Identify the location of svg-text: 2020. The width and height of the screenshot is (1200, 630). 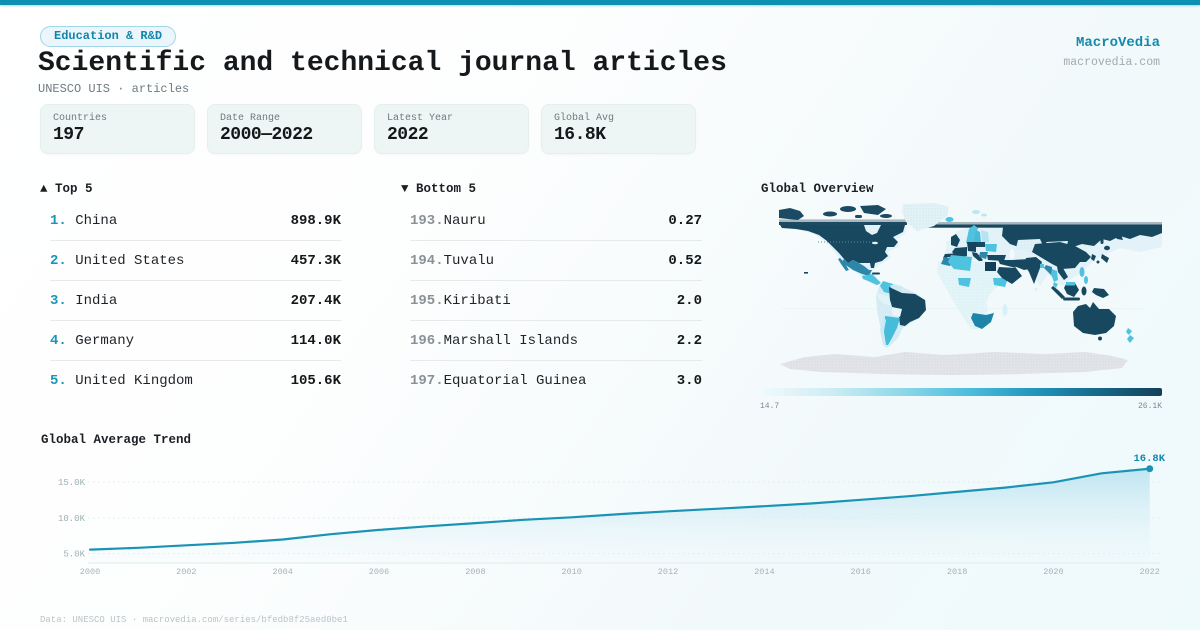
(1053, 572).